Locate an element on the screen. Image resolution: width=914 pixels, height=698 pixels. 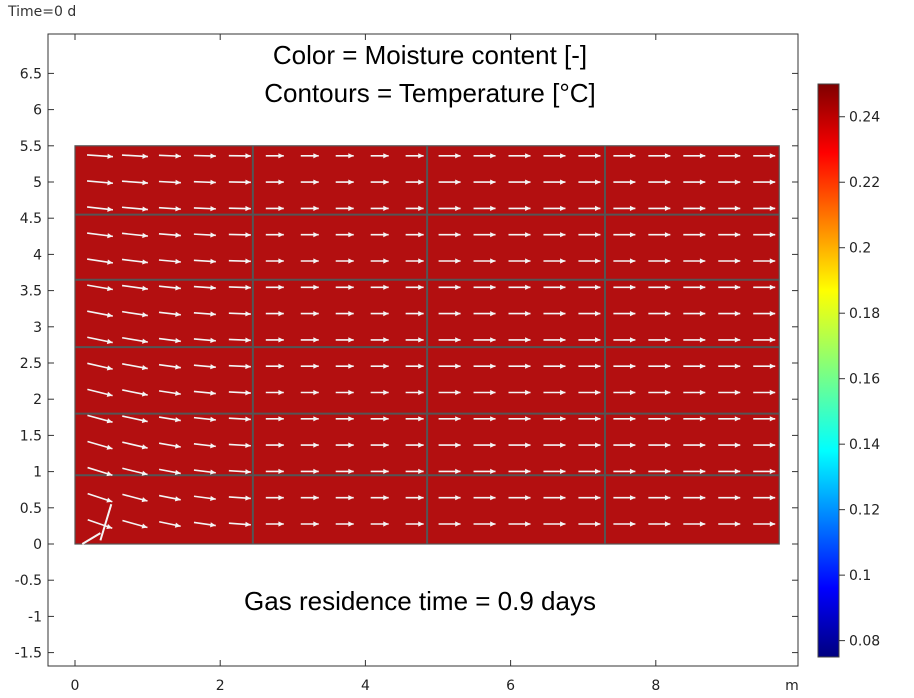
residence-time-annotation: Gas residence time = 0.9 days is located at coordinates (420, 601).